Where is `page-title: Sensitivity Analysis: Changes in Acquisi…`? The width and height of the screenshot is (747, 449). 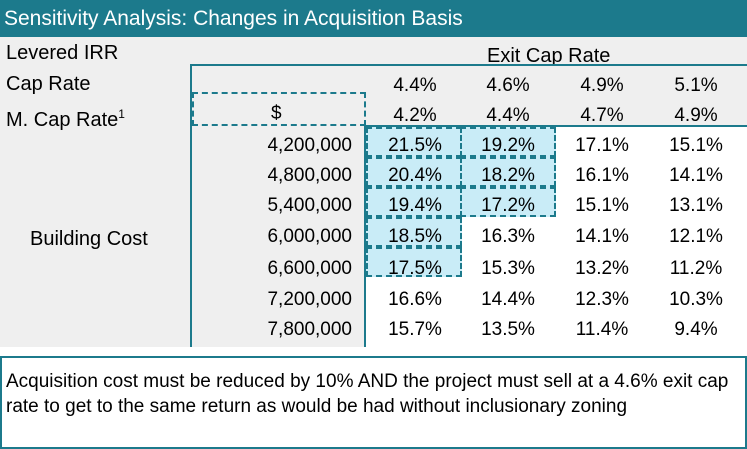 page-title: Sensitivity Analysis: Changes in Acquisi… is located at coordinates (373, 18).